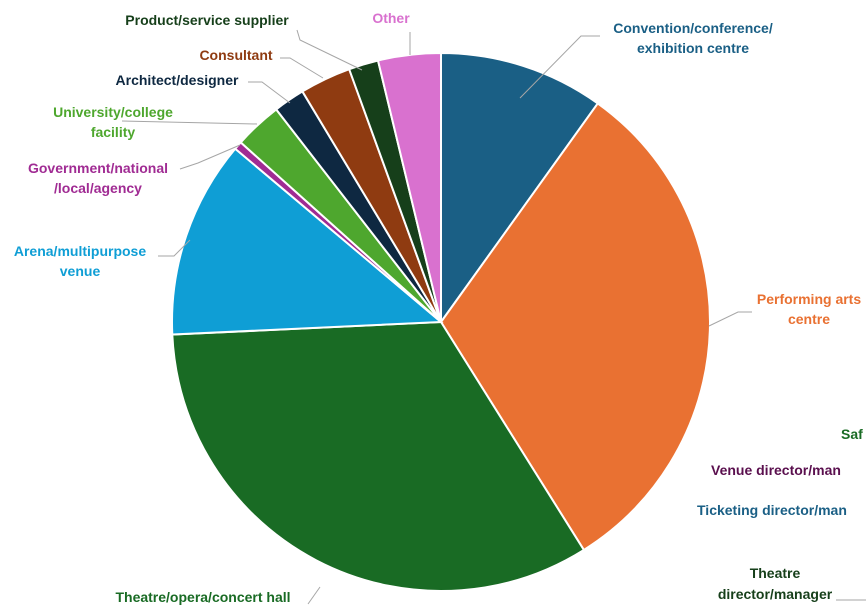  Describe the element at coordinates (207, 20) in the screenshot. I see `slice-label-product-service-supplier: Product/service supplier` at that location.